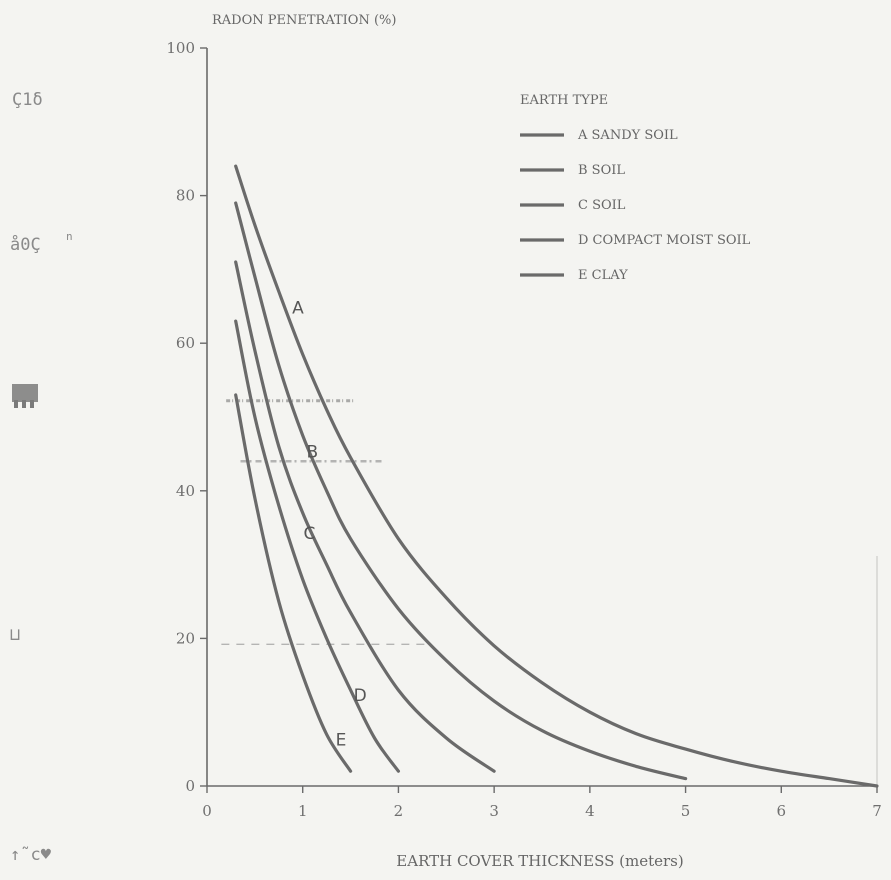  I want to click on series-line-d, so click(317, 546).